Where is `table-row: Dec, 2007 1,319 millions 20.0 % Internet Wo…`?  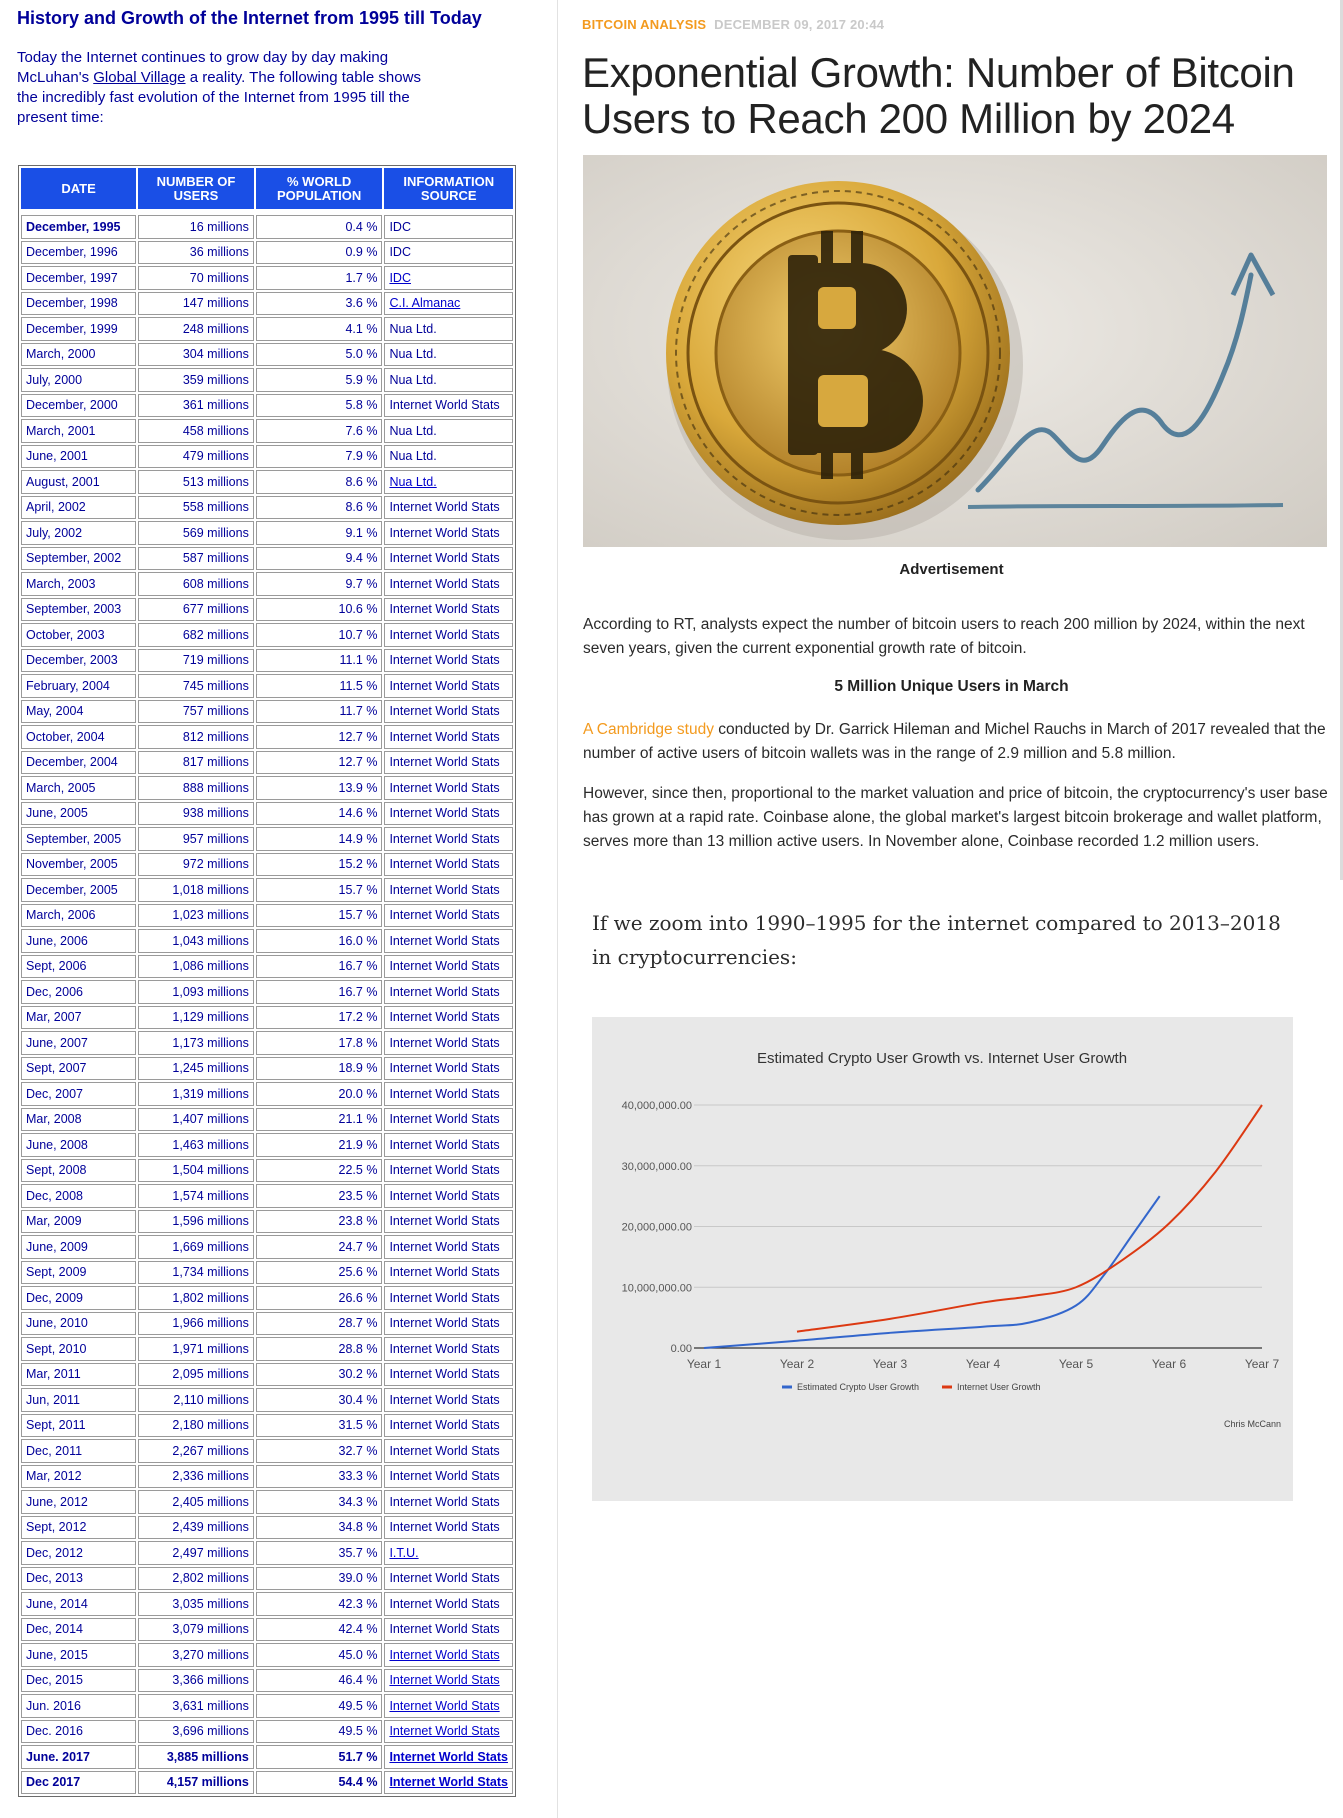 table-row: Dec, 2007 1,319 millions 20.0 % Internet Wo… is located at coordinates (267, 1094).